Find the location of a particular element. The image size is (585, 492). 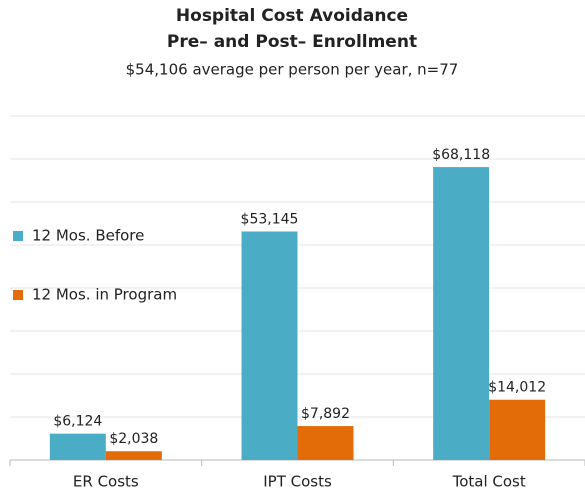

x-tick-label: IPT Costs is located at coordinates (297, 482).